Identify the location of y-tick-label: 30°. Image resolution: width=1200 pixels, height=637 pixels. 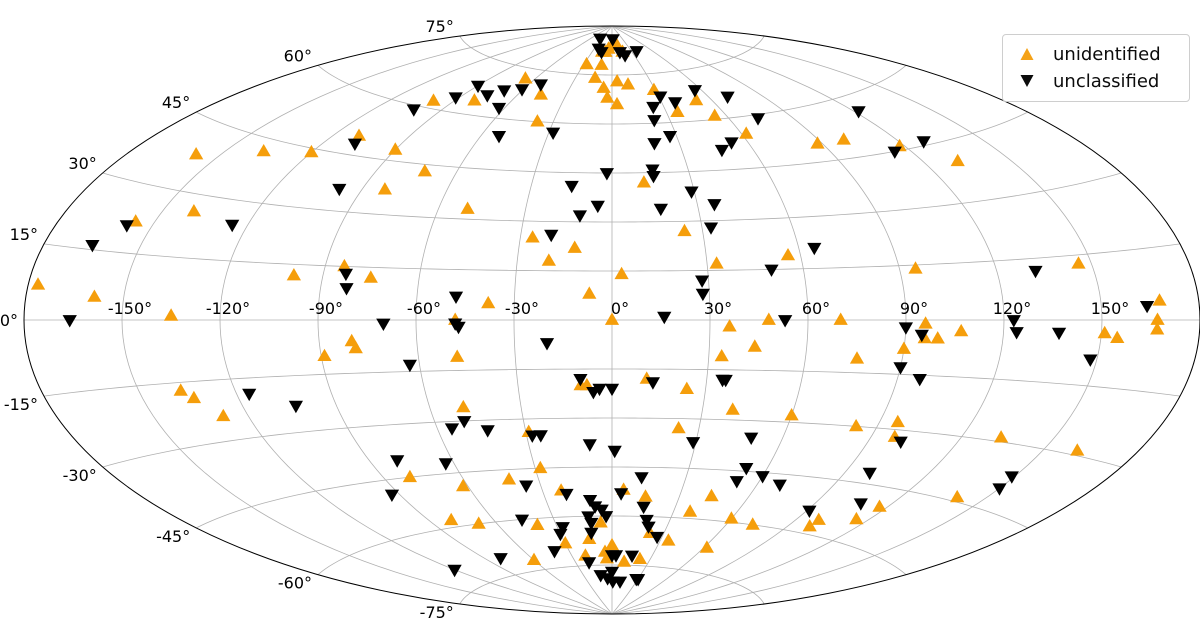
(82, 163).